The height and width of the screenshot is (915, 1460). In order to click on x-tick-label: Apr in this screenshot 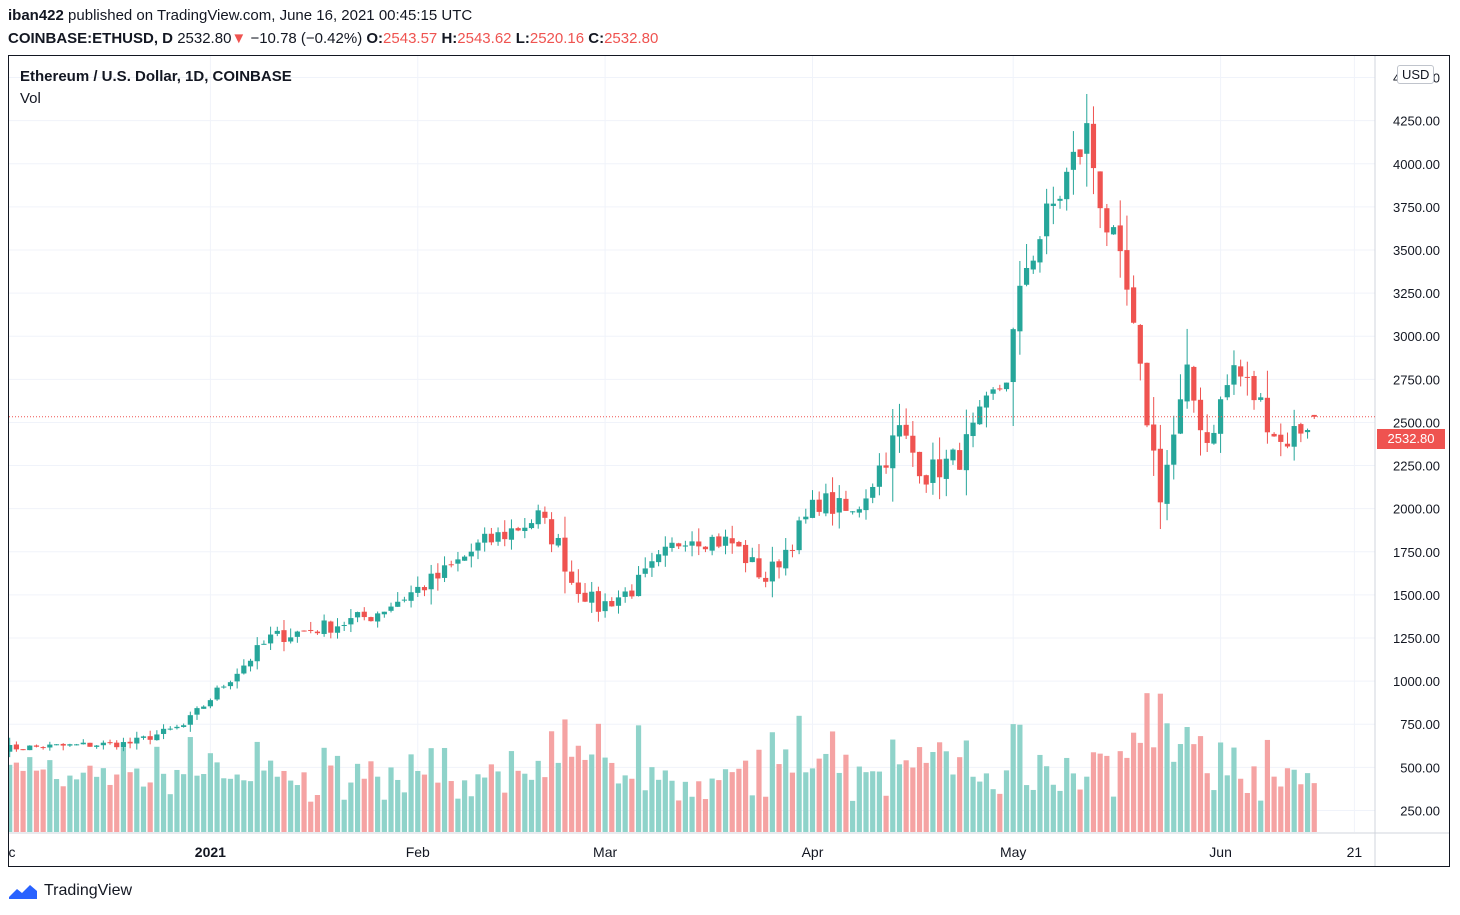, I will do `click(813, 852)`.